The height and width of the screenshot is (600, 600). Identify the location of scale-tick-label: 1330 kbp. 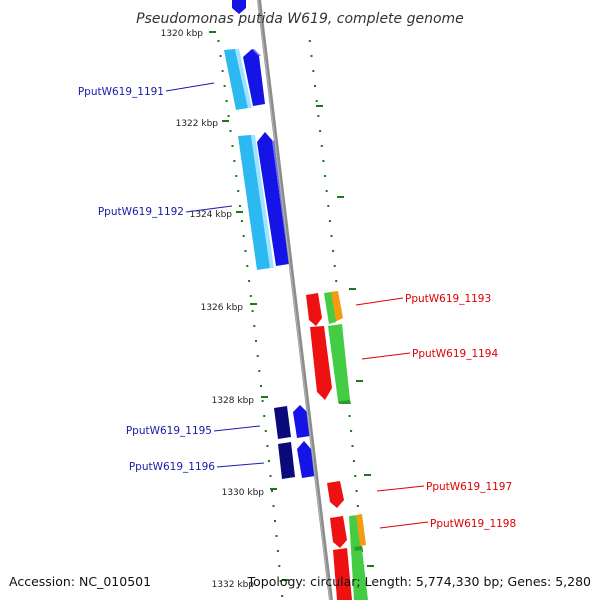
(243, 493).